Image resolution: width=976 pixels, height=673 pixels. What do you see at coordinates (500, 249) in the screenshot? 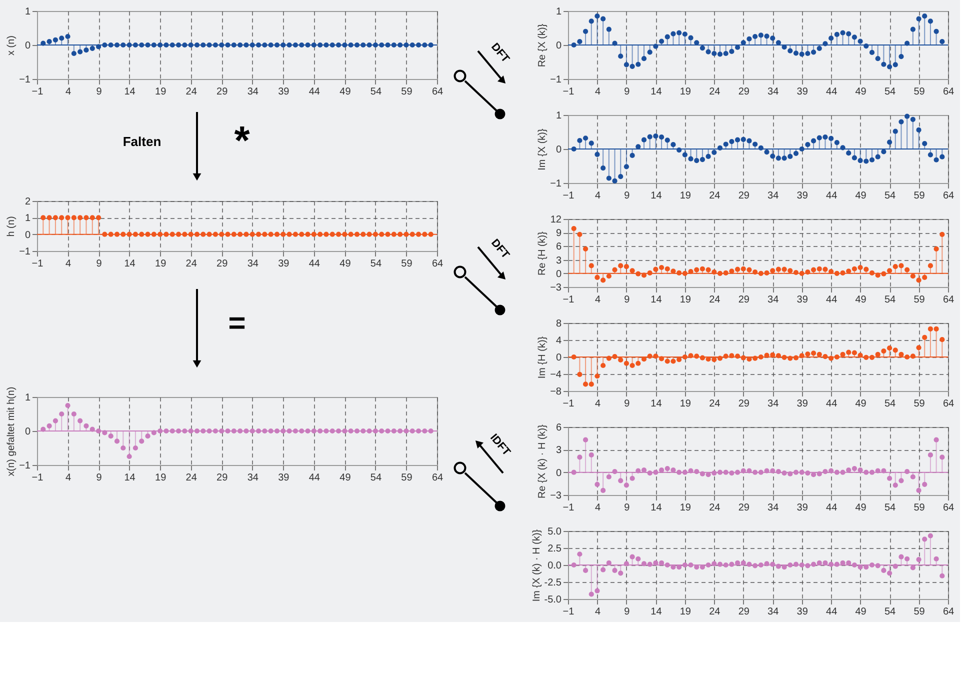
I see `text: DFT` at bounding box center [500, 249].